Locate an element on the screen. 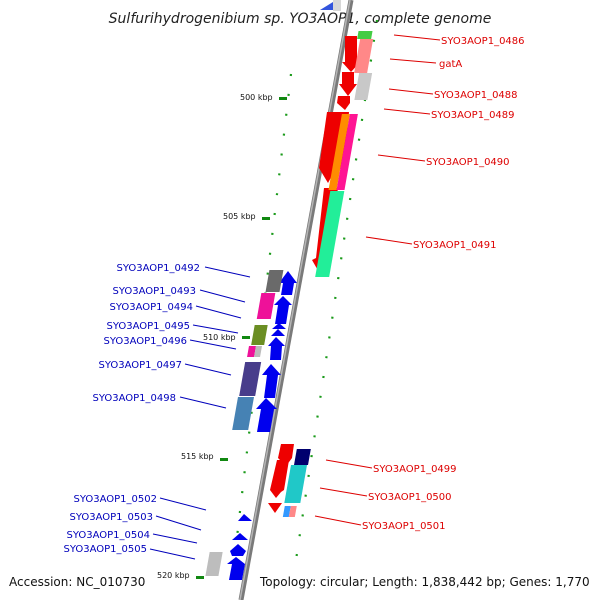 The width and height of the screenshot is (600, 600). gene-label-0490: SYO3AOP1_0490 is located at coordinates (468, 162).